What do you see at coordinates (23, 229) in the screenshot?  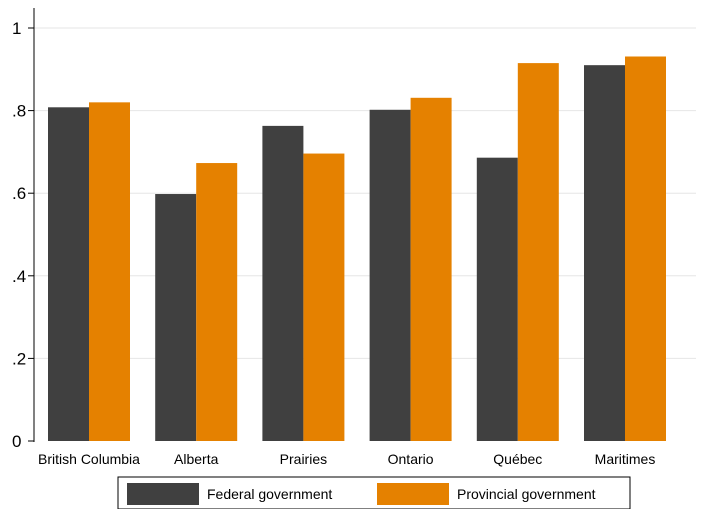 I see `y-axis: 0 .2 .4 .6 .8 1` at bounding box center [23, 229].